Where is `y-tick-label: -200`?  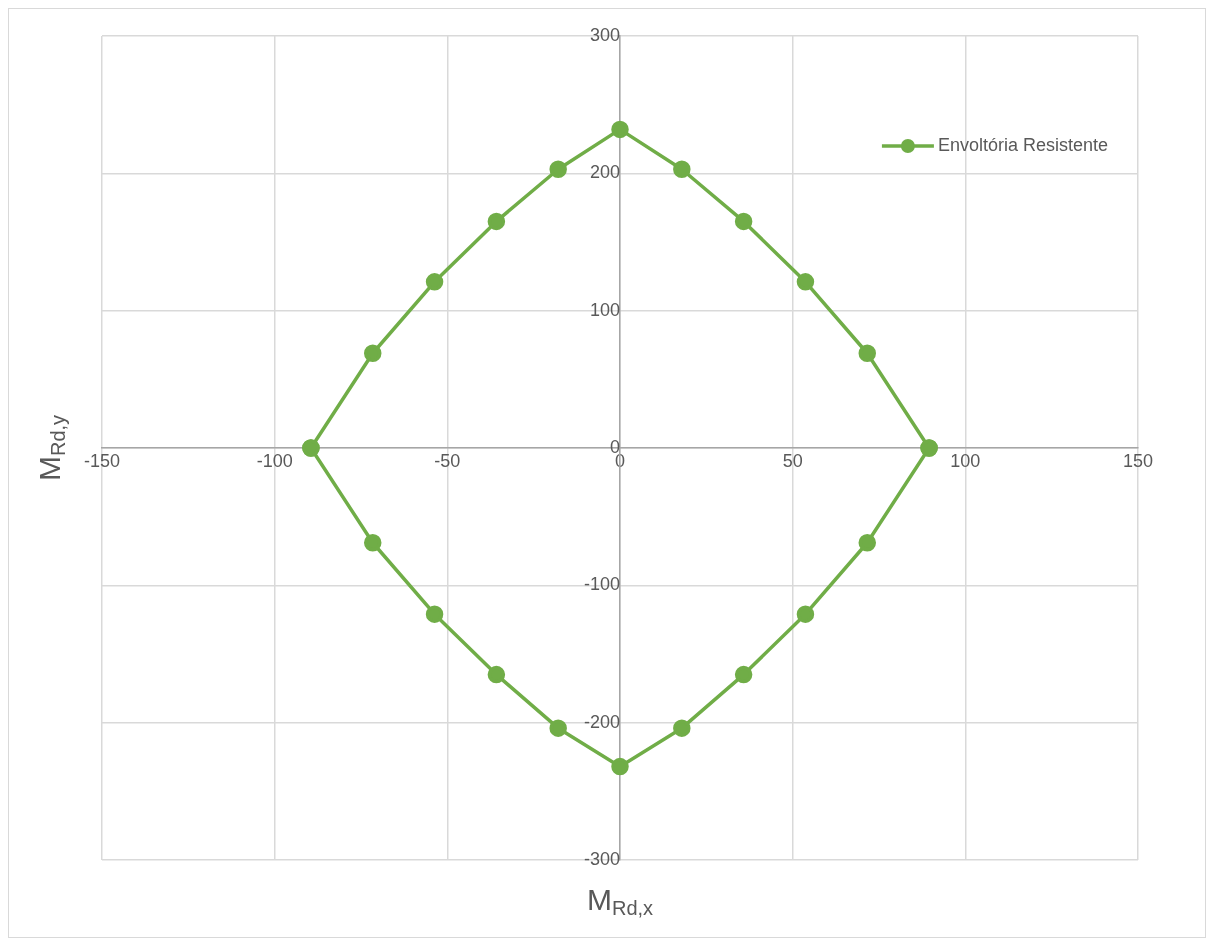
y-tick-label: -200 is located at coordinates (601, 721).